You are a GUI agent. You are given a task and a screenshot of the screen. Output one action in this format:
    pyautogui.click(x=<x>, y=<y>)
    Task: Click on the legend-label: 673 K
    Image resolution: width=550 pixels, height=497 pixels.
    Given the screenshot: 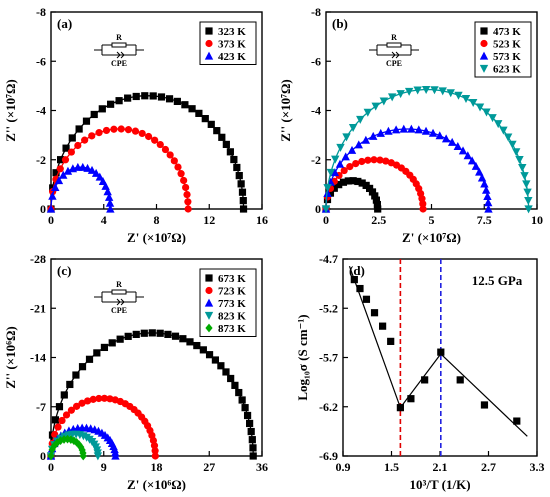 What is the action you would take?
    pyautogui.click(x=232, y=279)
    